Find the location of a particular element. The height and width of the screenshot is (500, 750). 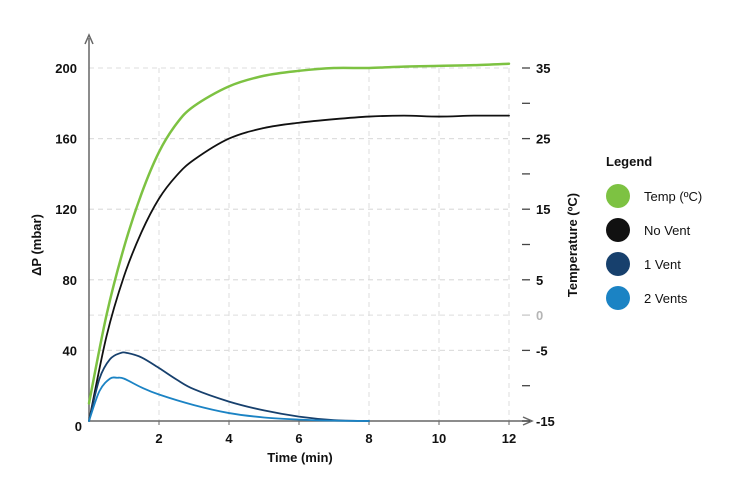

x-axis-title: Time (min) is located at coordinates (300, 457).